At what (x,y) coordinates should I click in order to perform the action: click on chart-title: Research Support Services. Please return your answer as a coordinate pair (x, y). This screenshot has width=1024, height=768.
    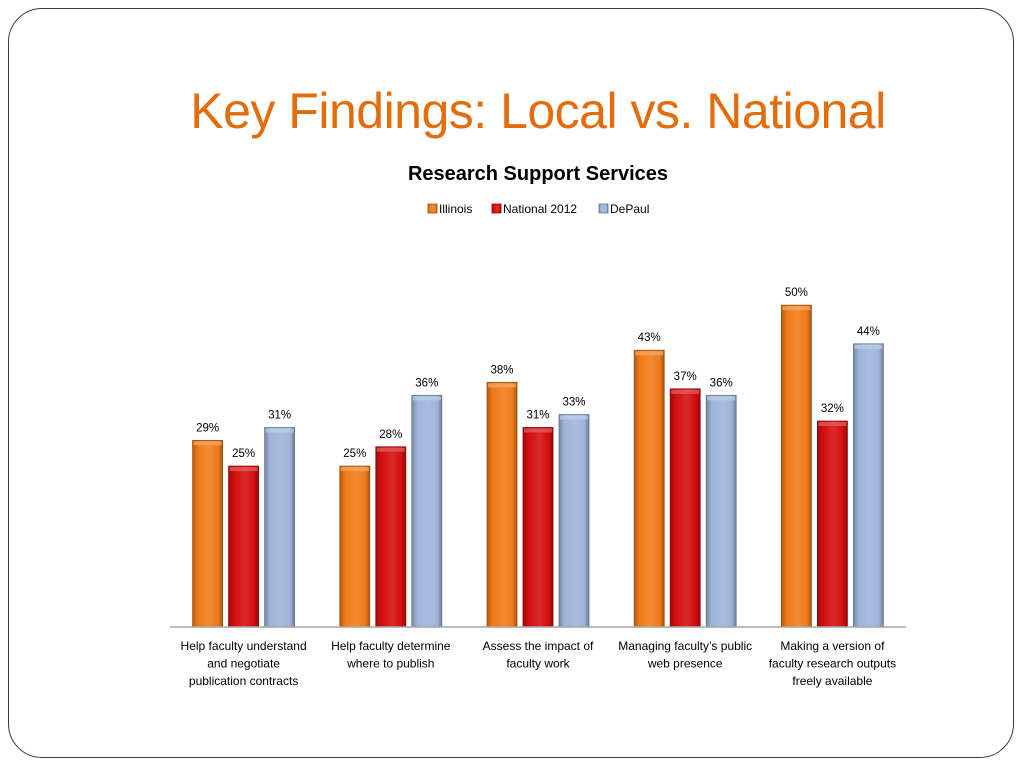
    Looking at the image, I should click on (538, 174).